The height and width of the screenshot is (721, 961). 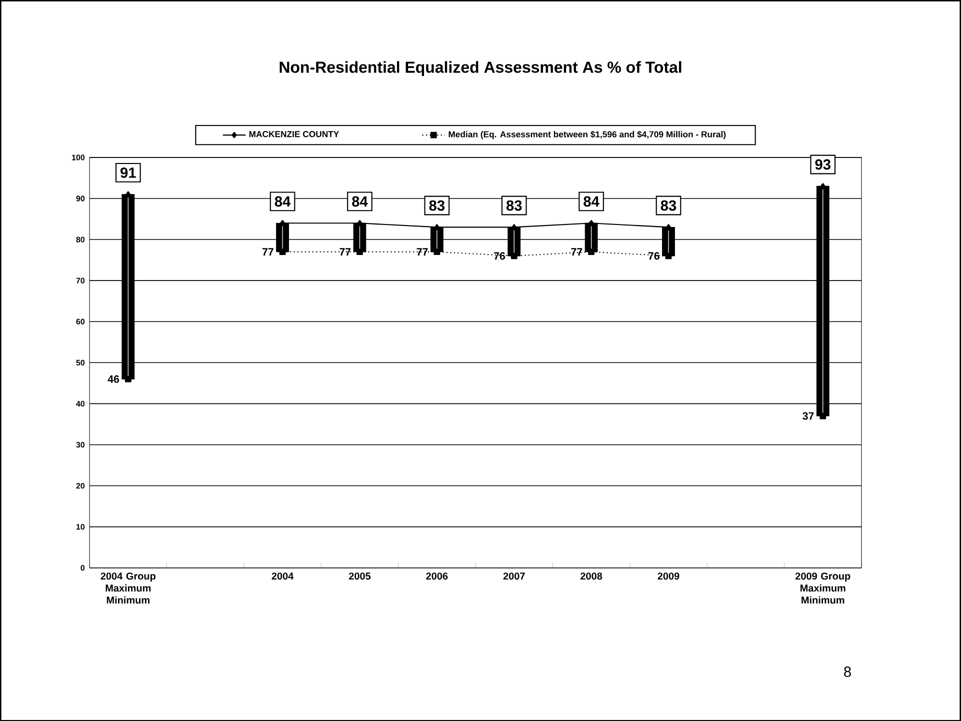 I want to click on legend-label: Median (Eq. Assessment between $1,596 and $4,709 Million - Rural), so click(x=587, y=134).